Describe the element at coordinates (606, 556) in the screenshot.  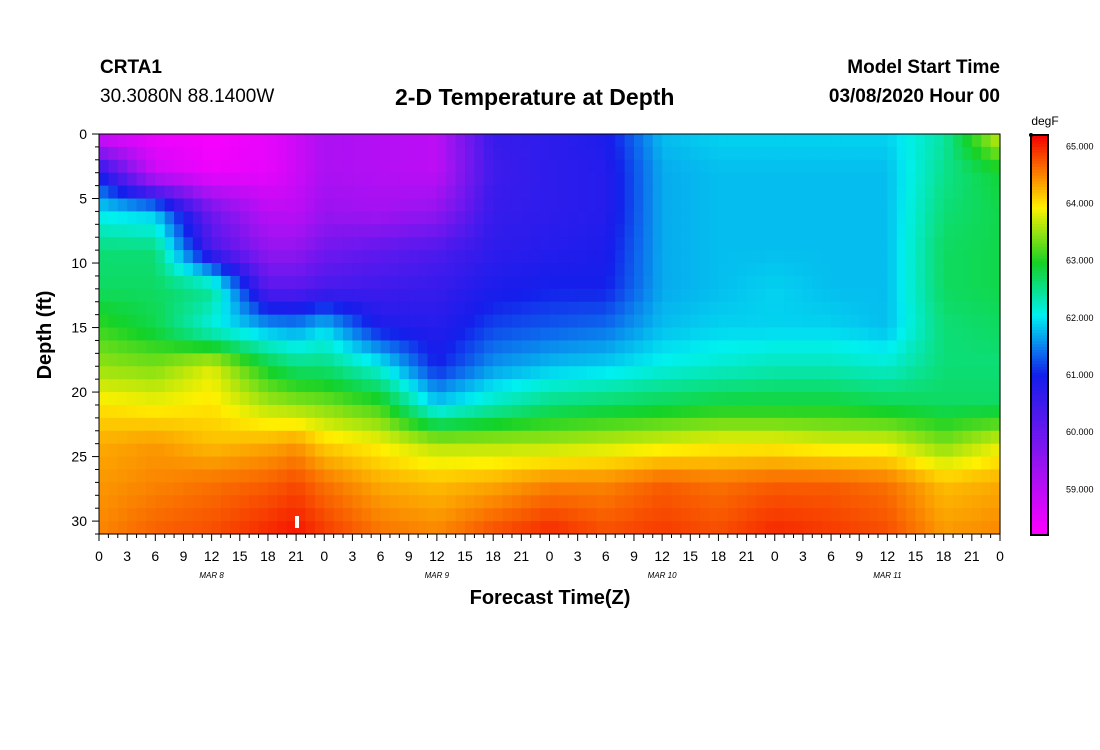
I see `x-tick-label: 6` at that location.